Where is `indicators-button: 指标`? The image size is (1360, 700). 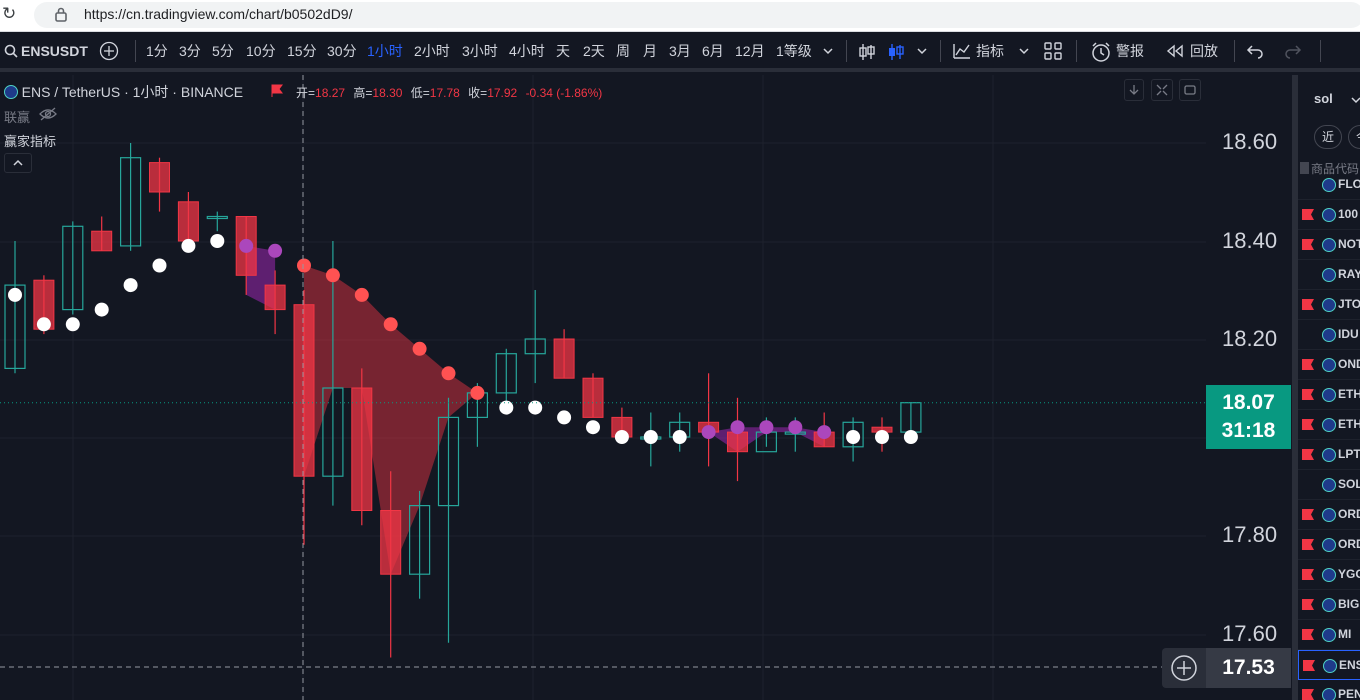
indicators-button: 指标 is located at coordinates (990, 51).